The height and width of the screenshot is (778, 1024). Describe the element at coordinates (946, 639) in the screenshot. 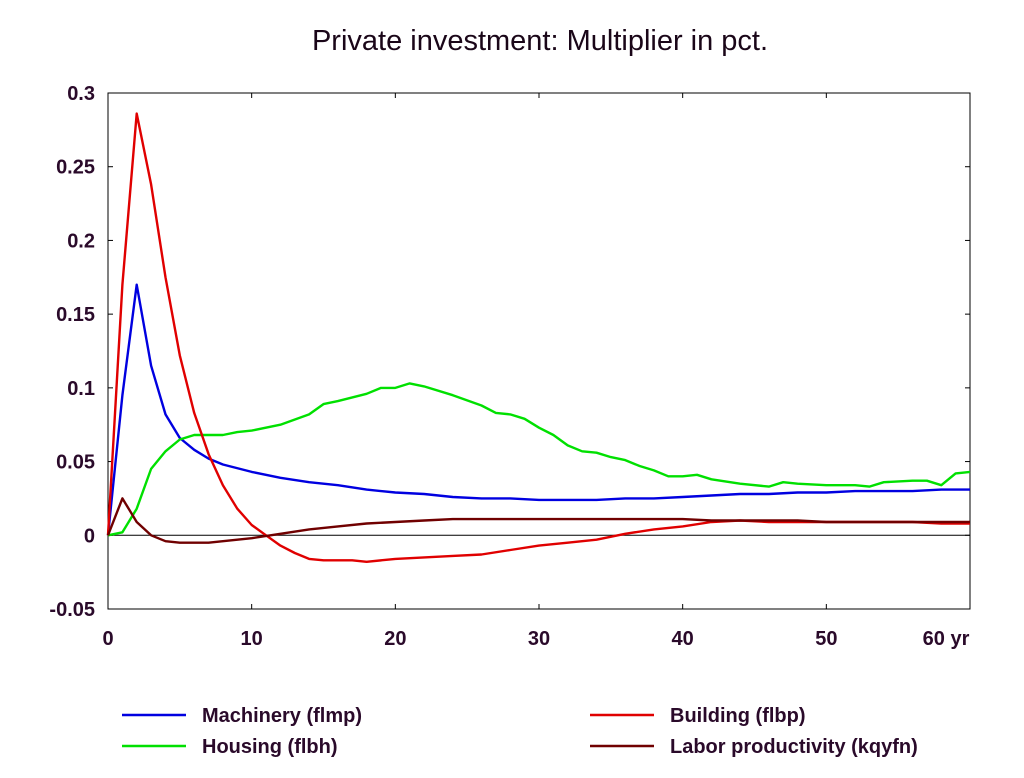

I see `x-tick-label: 60 yr` at that location.